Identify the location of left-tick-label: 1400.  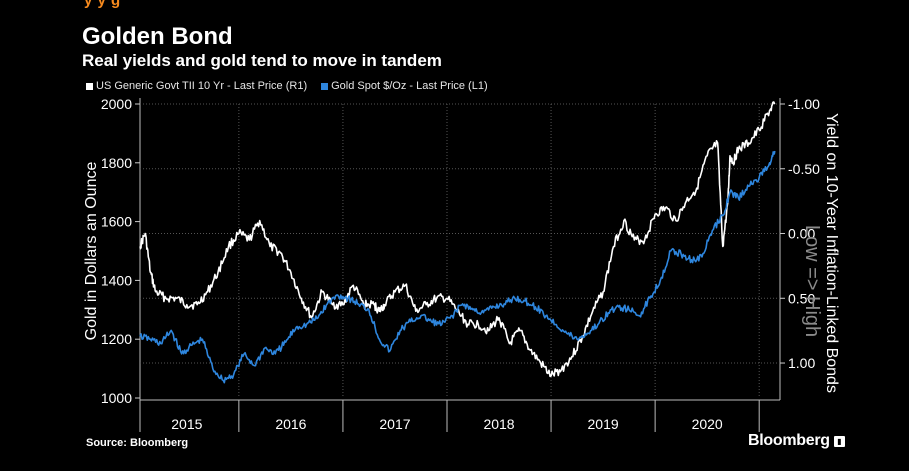
(116, 280).